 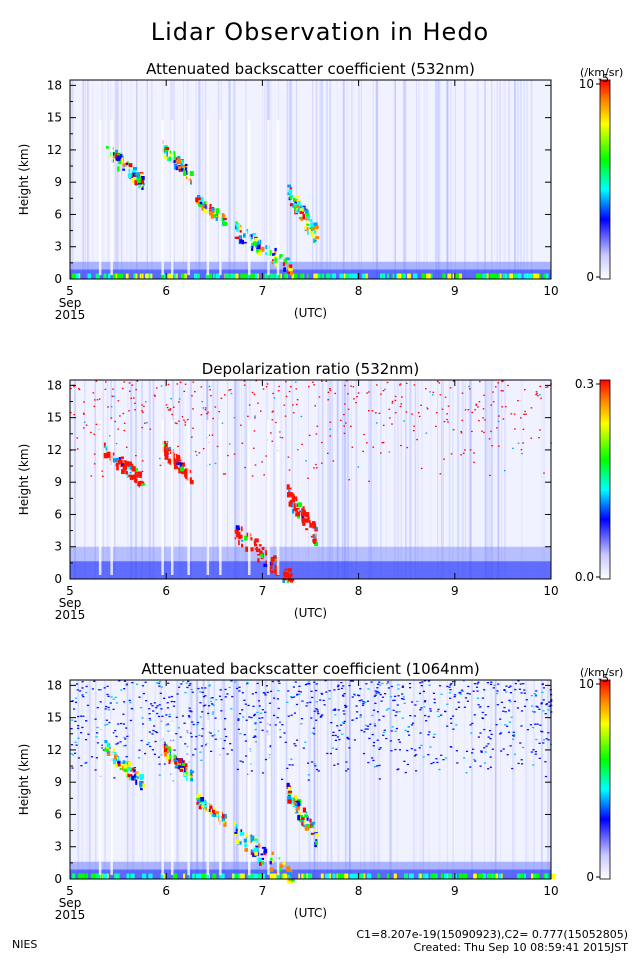 I want to click on x-date-month: Sep, so click(x=70, y=903).